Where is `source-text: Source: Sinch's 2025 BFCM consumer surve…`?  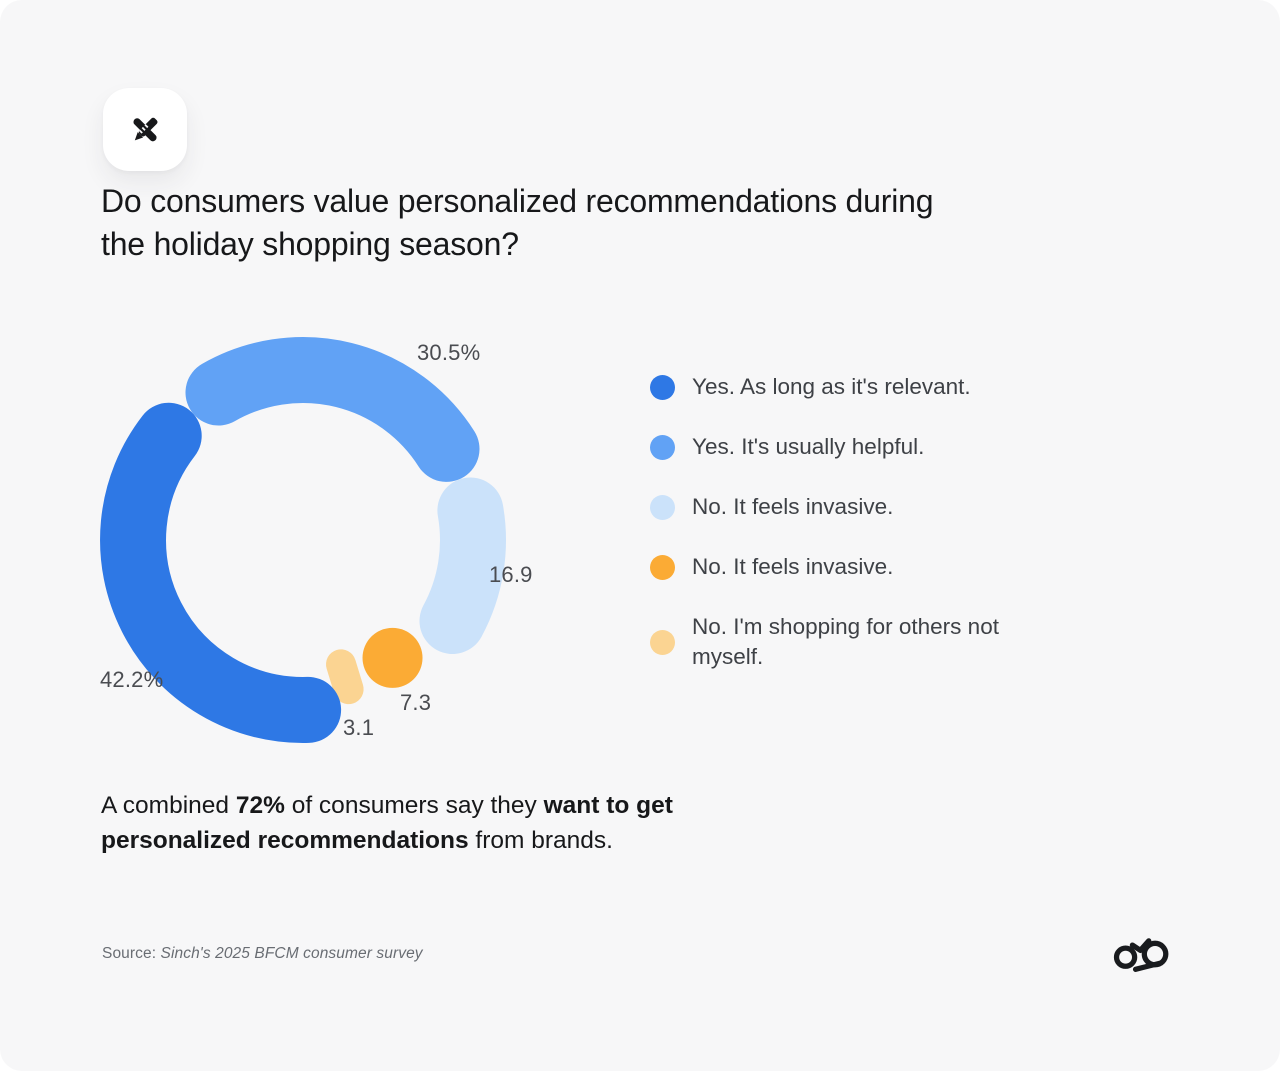 source-text: Source: Sinch's 2025 BFCM consumer surve… is located at coordinates (262, 953).